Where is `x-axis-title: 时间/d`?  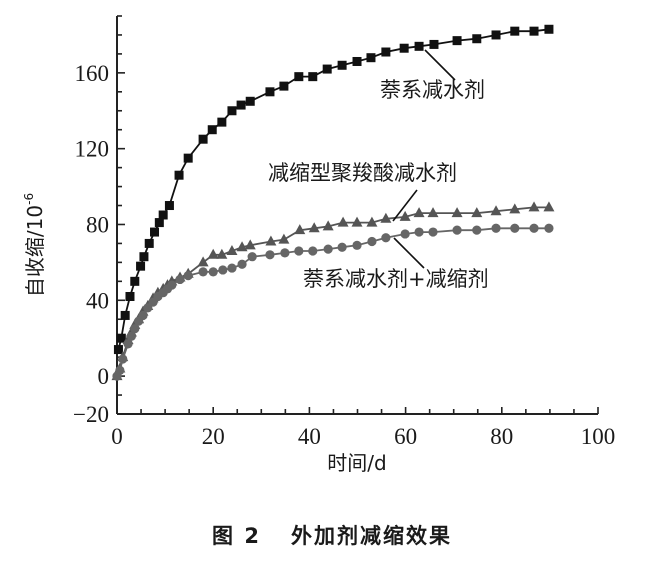 x-axis-title: 时间/d is located at coordinates (356, 463).